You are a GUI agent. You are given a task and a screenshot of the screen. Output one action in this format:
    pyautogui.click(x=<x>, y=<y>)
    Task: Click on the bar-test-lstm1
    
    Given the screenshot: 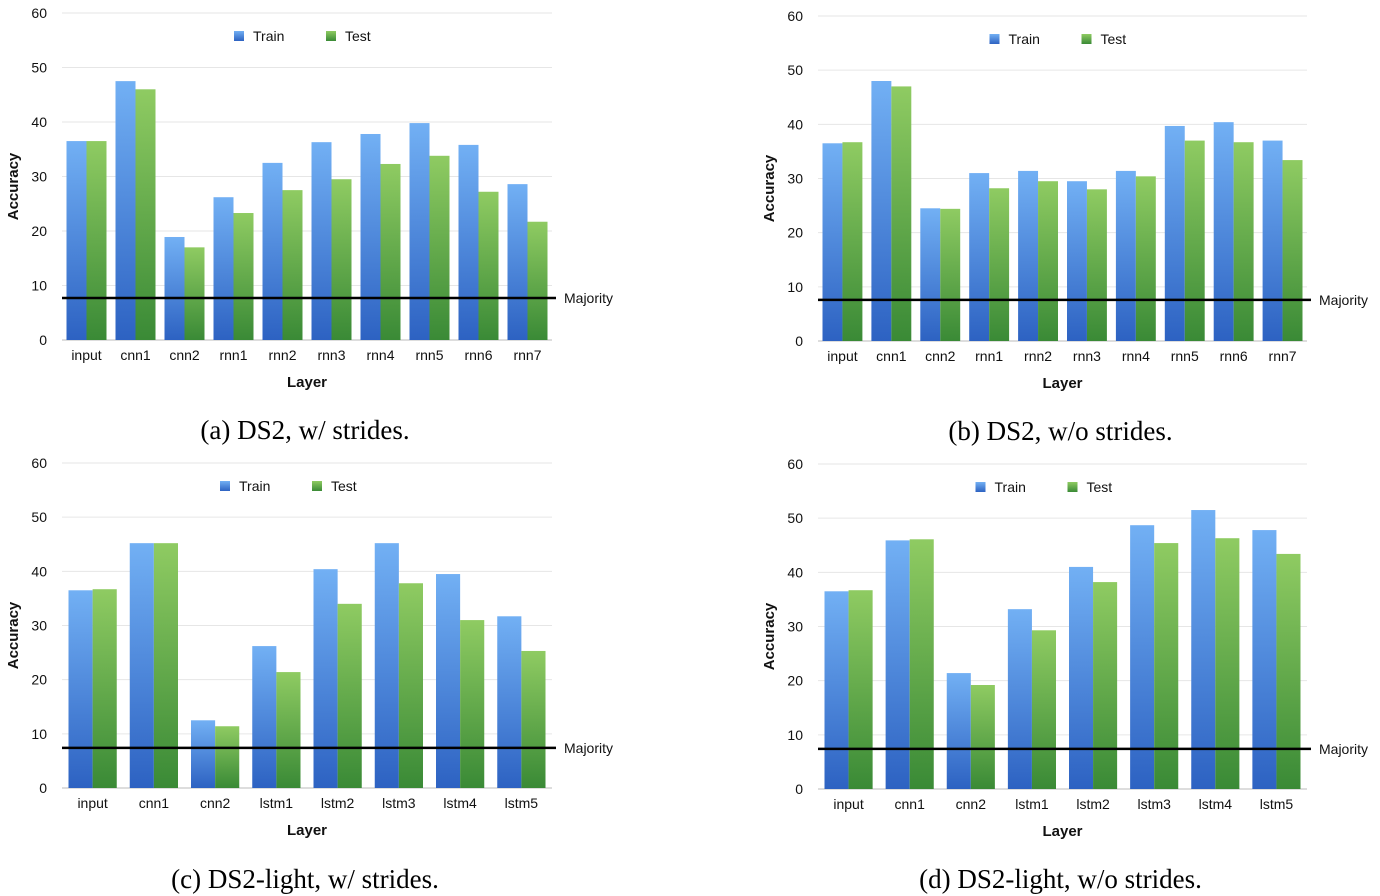 What is the action you would take?
    pyautogui.click(x=288, y=730)
    